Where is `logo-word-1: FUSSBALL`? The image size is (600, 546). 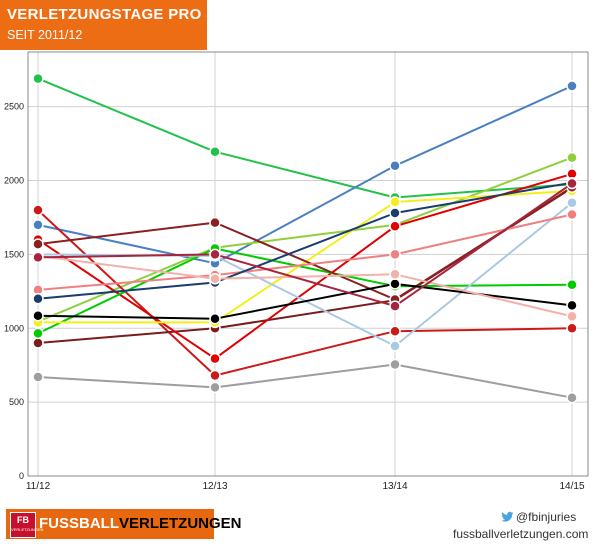 logo-word-1: FUSSBALL is located at coordinates (79, 523).